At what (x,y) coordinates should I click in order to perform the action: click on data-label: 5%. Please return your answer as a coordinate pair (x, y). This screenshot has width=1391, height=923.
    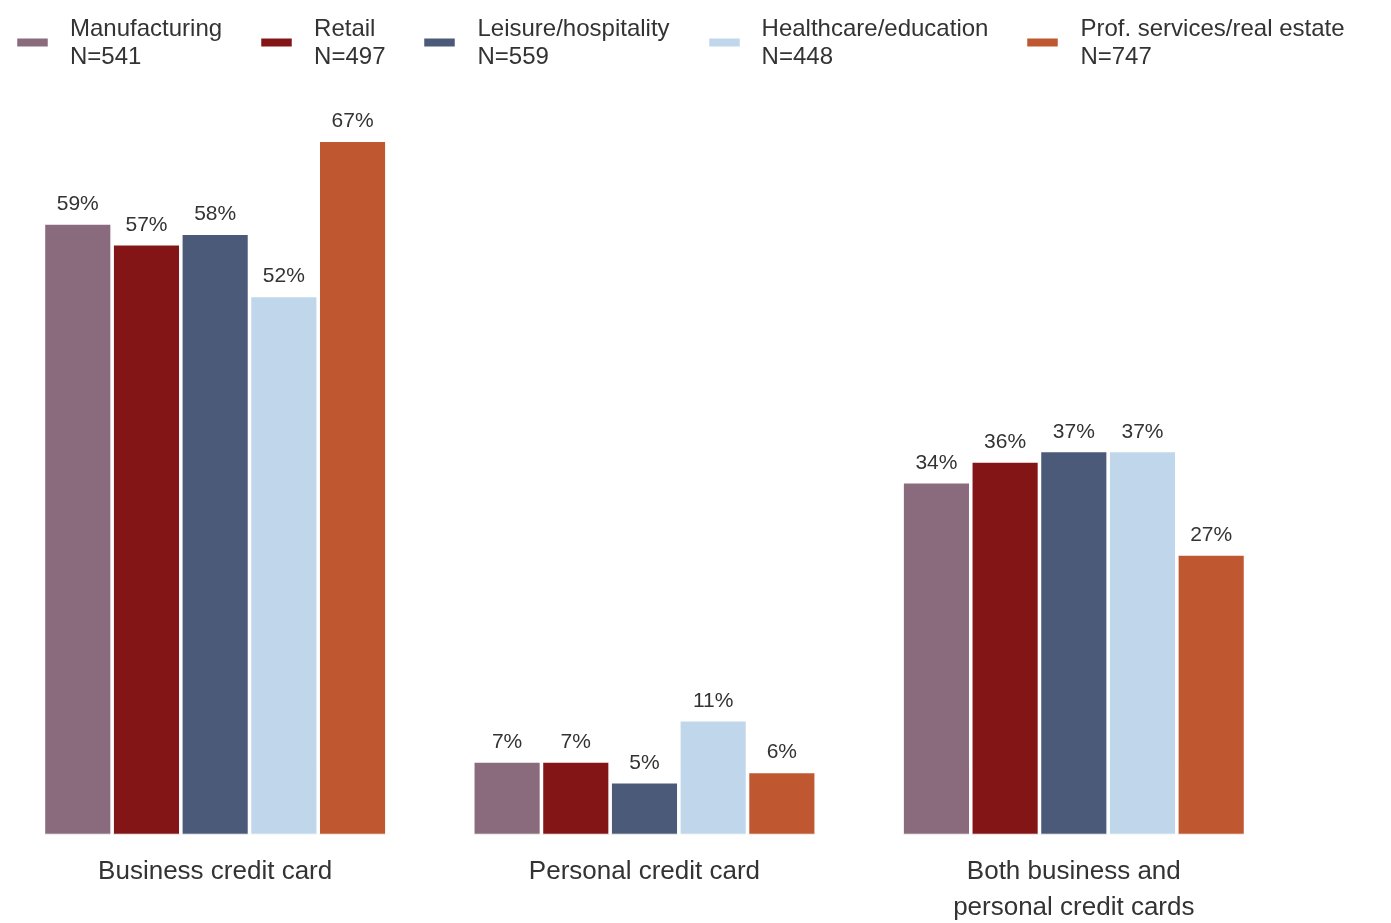
    Looking at the image, I should click on (644, 761).